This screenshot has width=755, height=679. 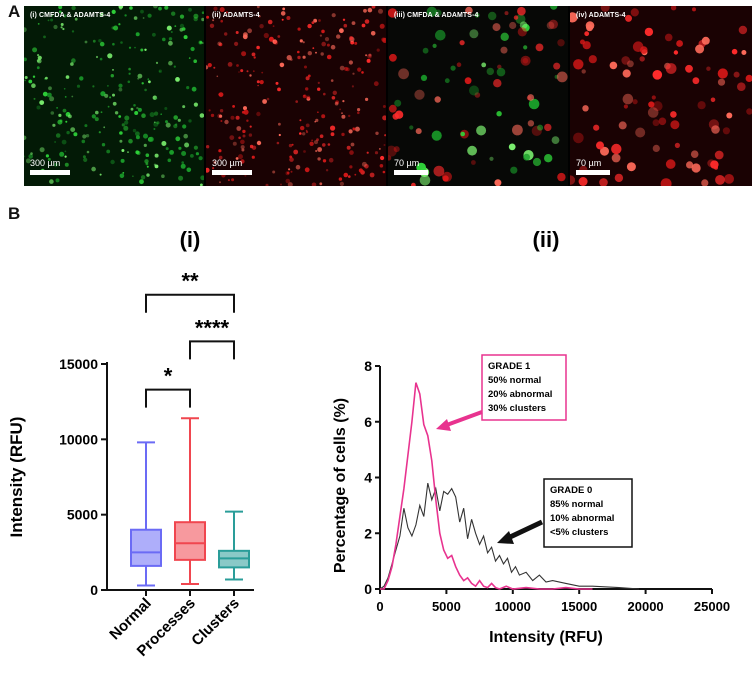 I want to click on annotation-line: 50% normal, so click(x=514, y=380).